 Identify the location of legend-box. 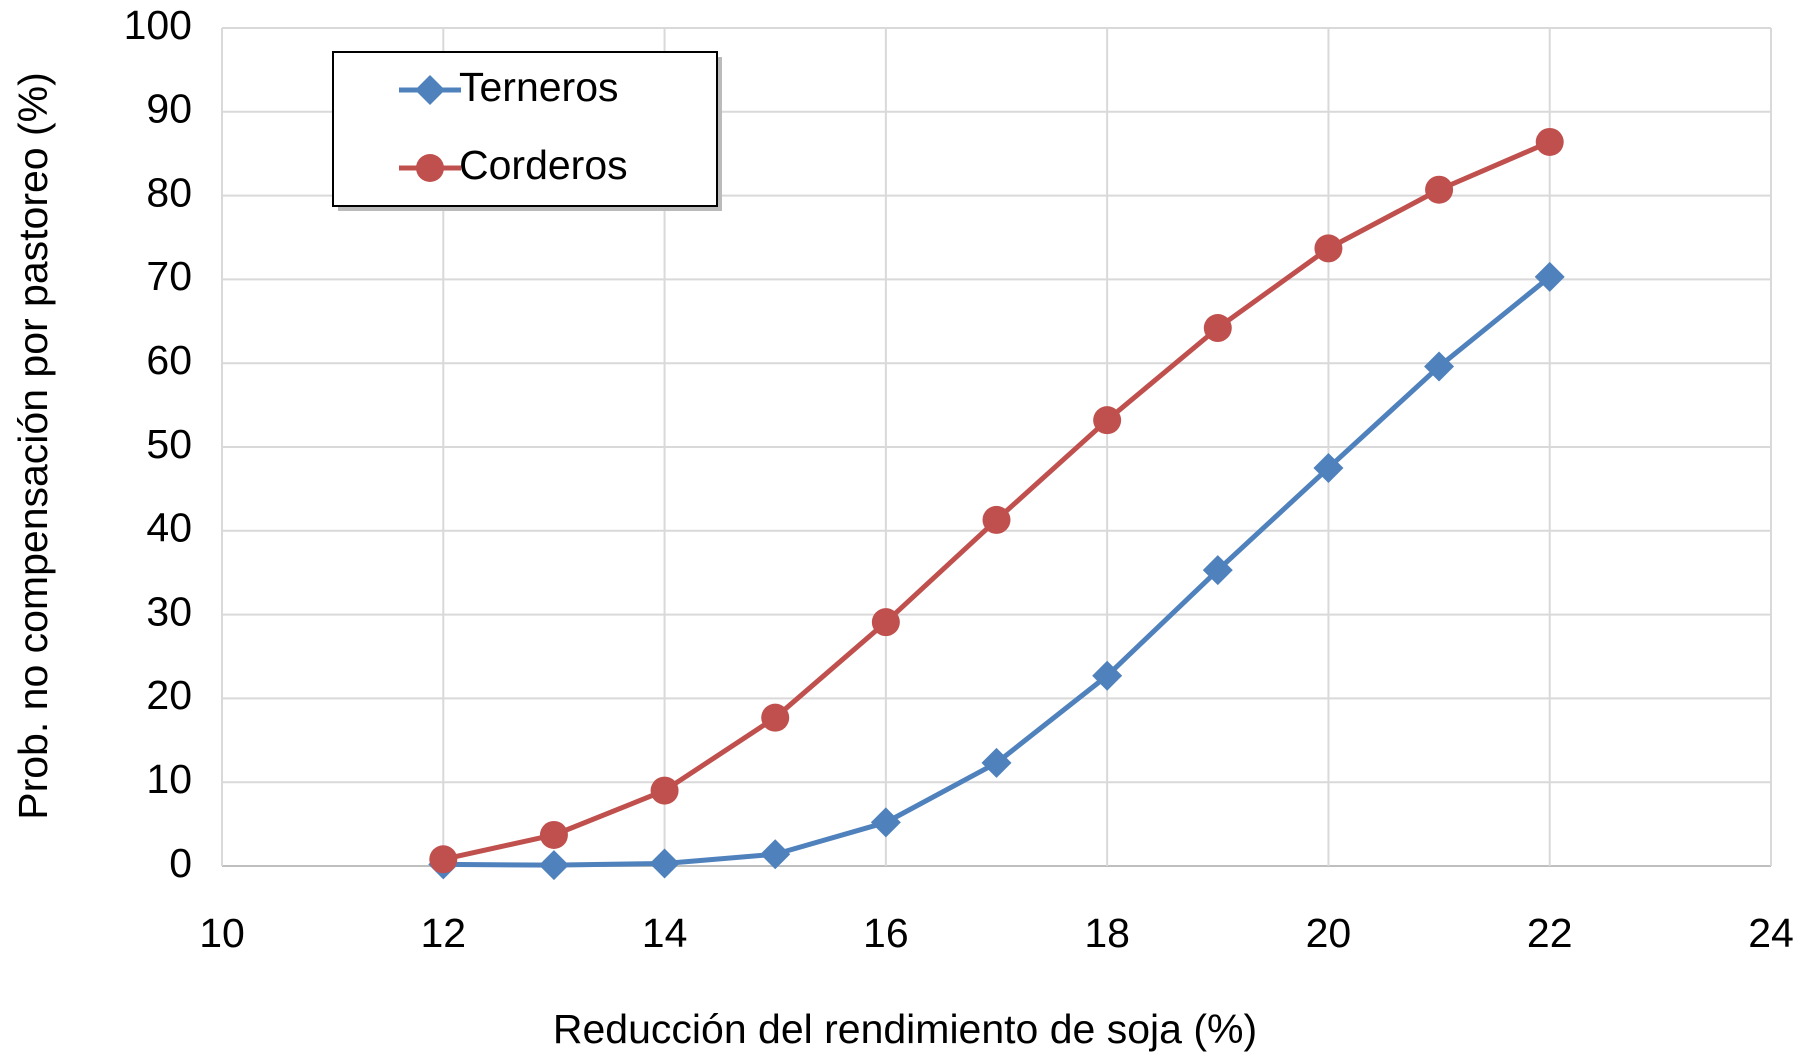
(525, 129).